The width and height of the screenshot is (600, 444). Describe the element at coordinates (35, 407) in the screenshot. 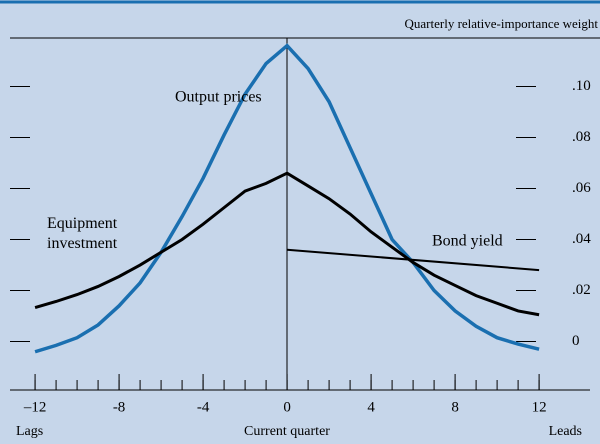

I see `x-tick-label: –12` at that location.